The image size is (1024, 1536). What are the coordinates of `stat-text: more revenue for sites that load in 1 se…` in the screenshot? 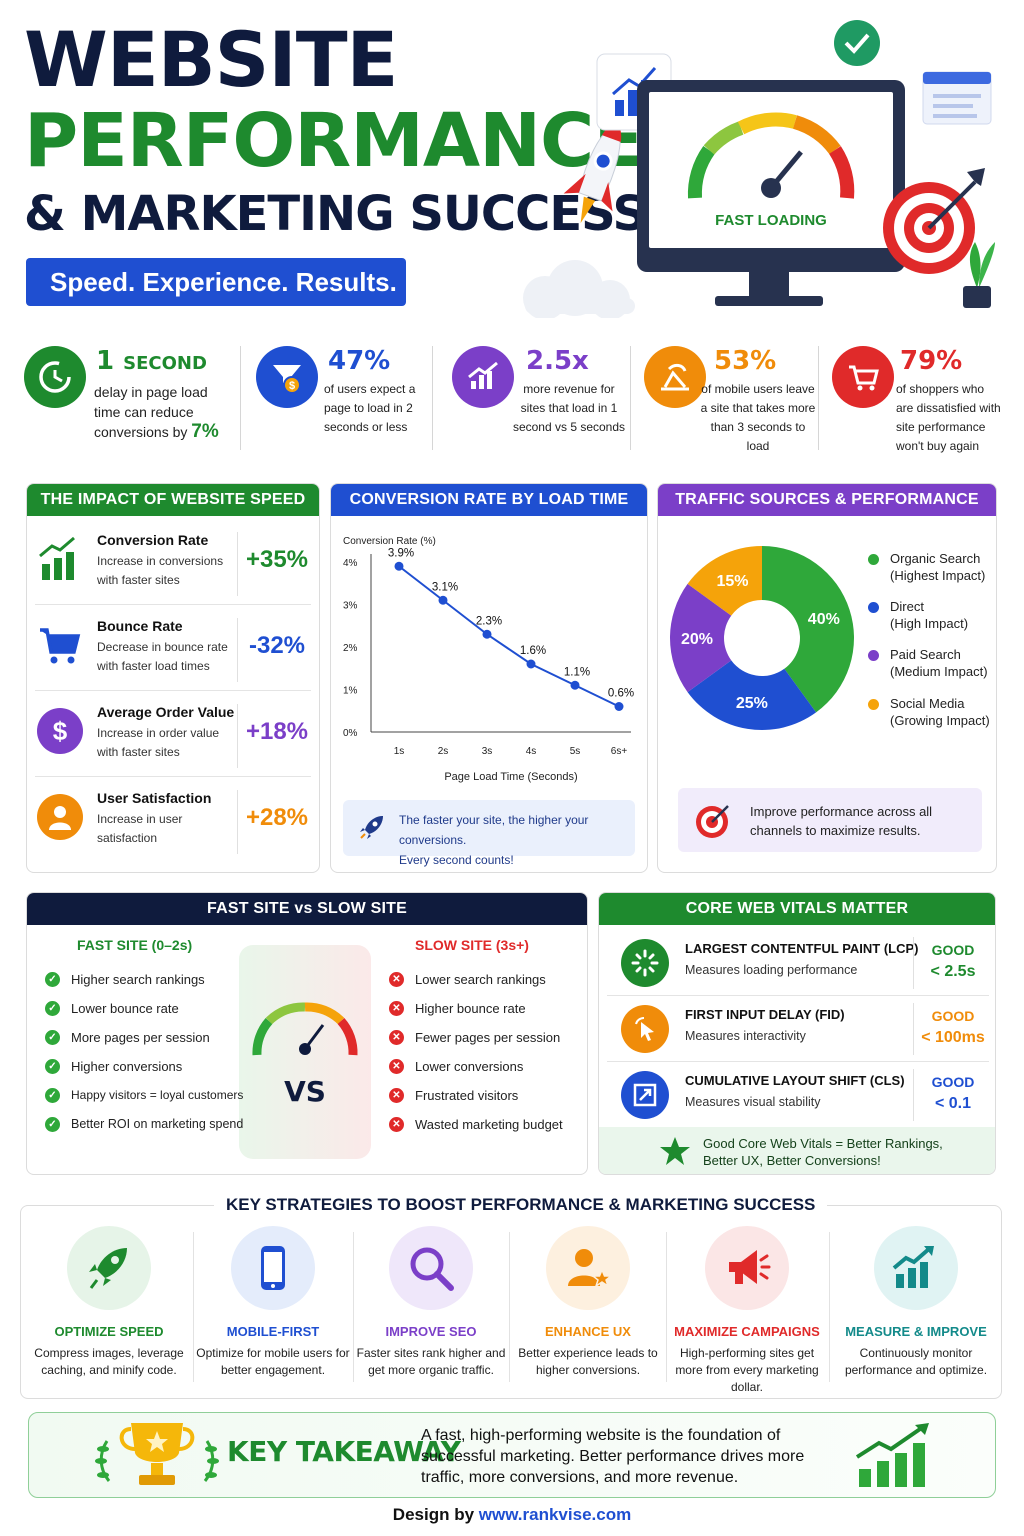 It's located at (569, 408).